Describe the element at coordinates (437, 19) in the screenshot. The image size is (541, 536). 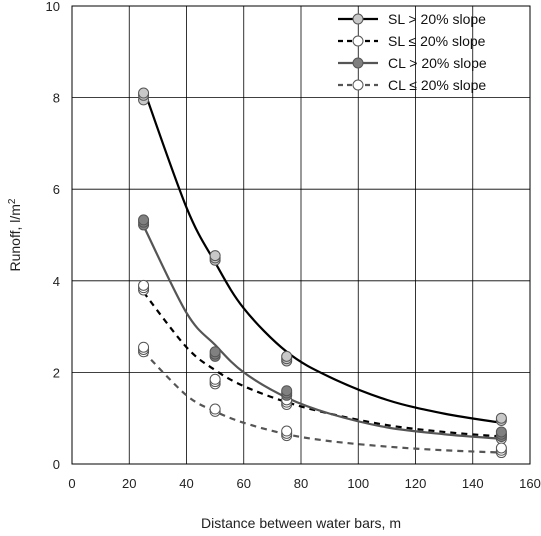
I see `legend-label-1: SL > 20% slope` at that location.